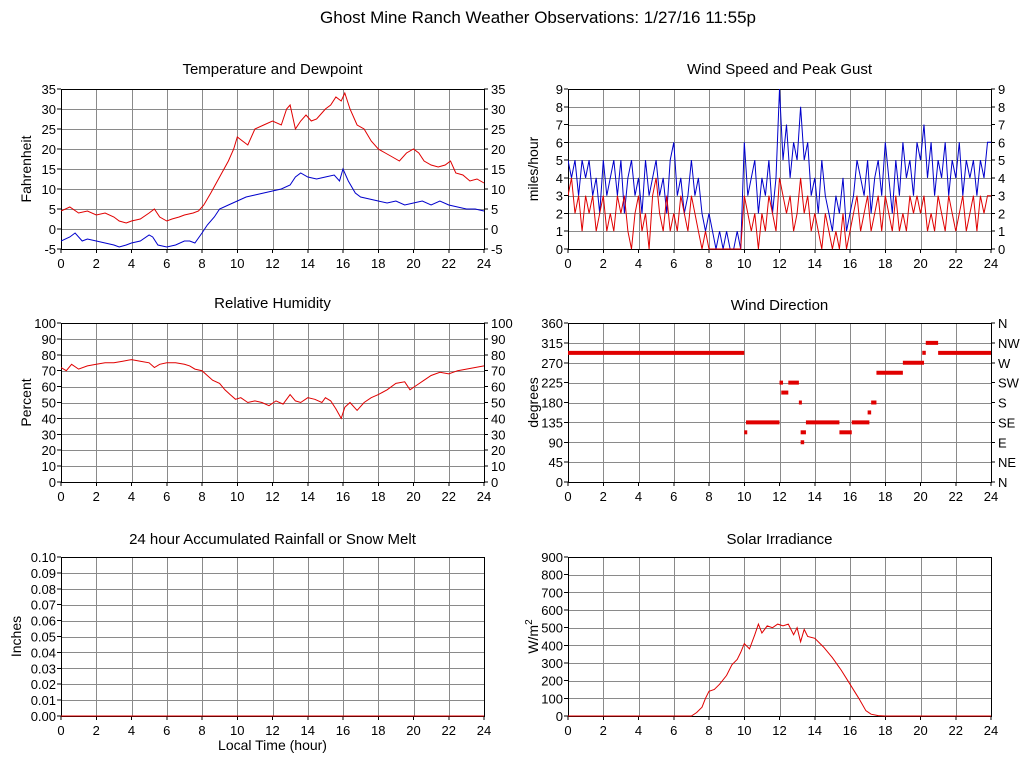 The height and width of the screenshot is (773, 1024). What do you see at coordinates (498, 466) in the screenshot?
I see `humidity-right-ytick-label: 10` at bounding box center [498, 466].